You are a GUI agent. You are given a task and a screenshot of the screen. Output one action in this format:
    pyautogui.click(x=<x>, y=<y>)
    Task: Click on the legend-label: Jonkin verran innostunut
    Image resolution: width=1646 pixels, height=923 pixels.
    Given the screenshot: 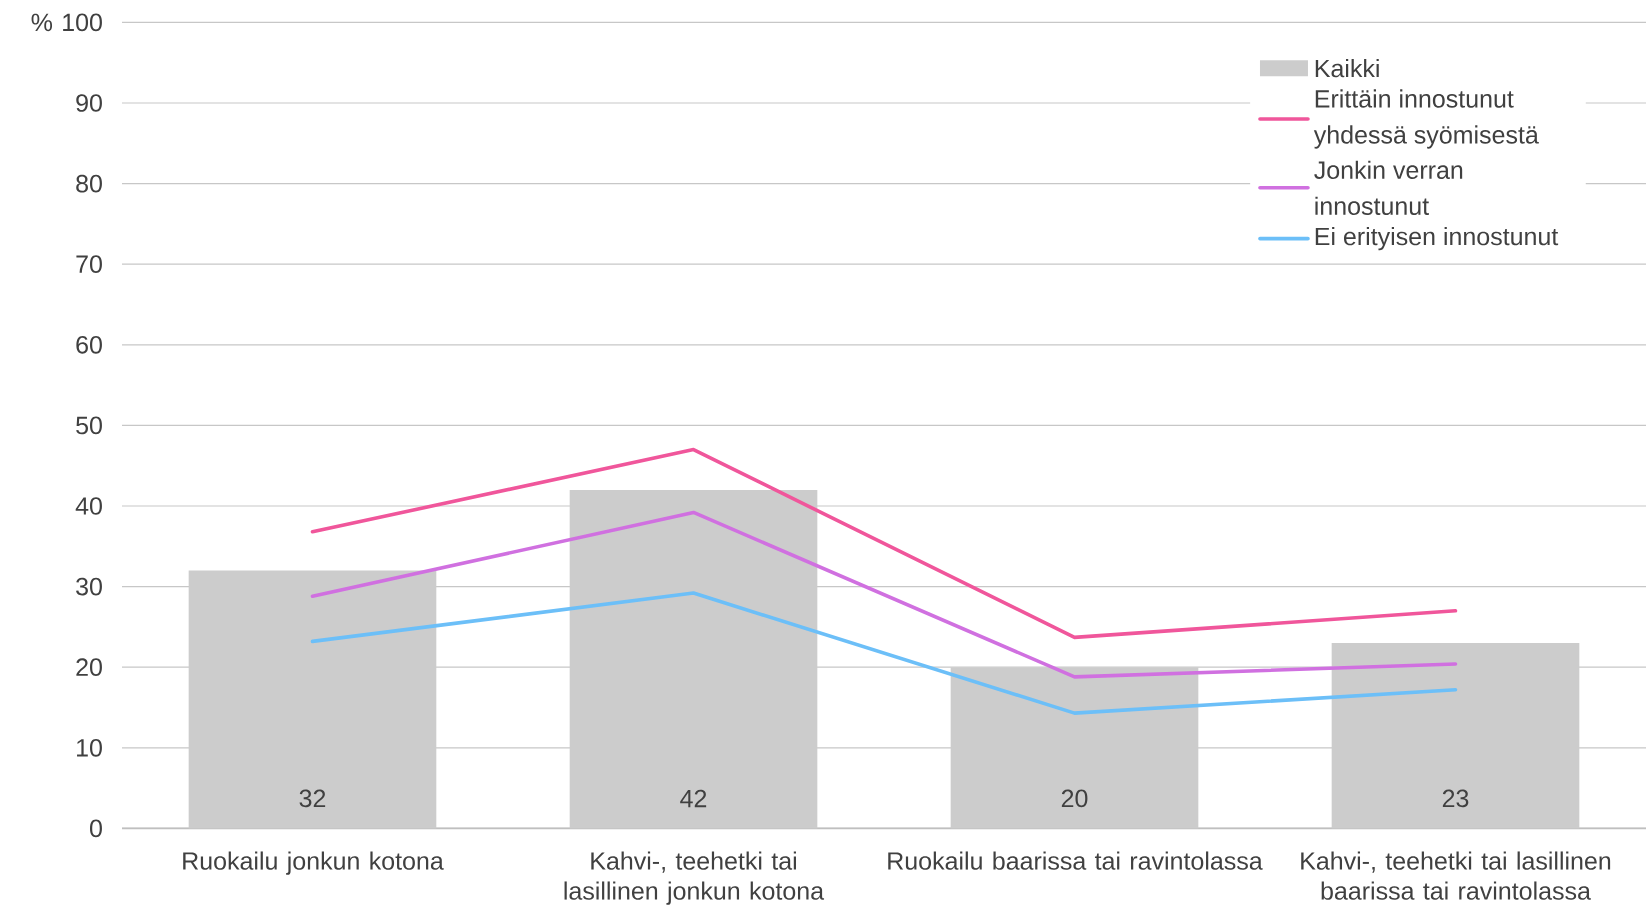 What is the action you would take?
    pyautogui.click(x=1388, y=188)
    